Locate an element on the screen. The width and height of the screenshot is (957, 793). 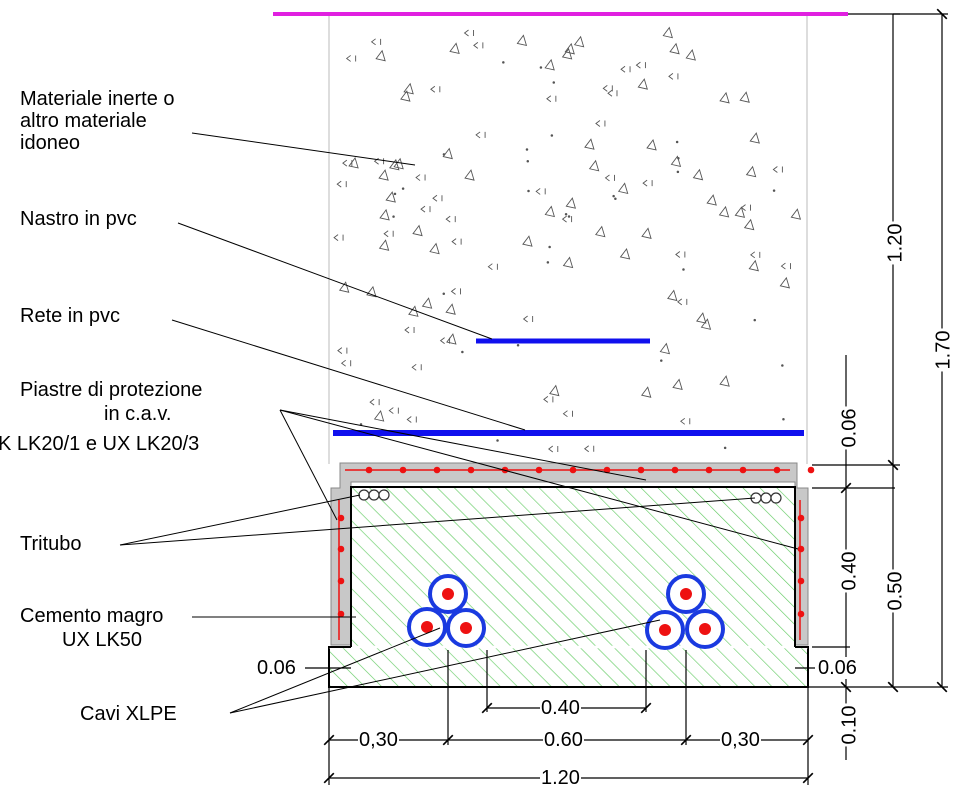
dim-0-30-left: 0,30 is located at coordinates (378, 740).